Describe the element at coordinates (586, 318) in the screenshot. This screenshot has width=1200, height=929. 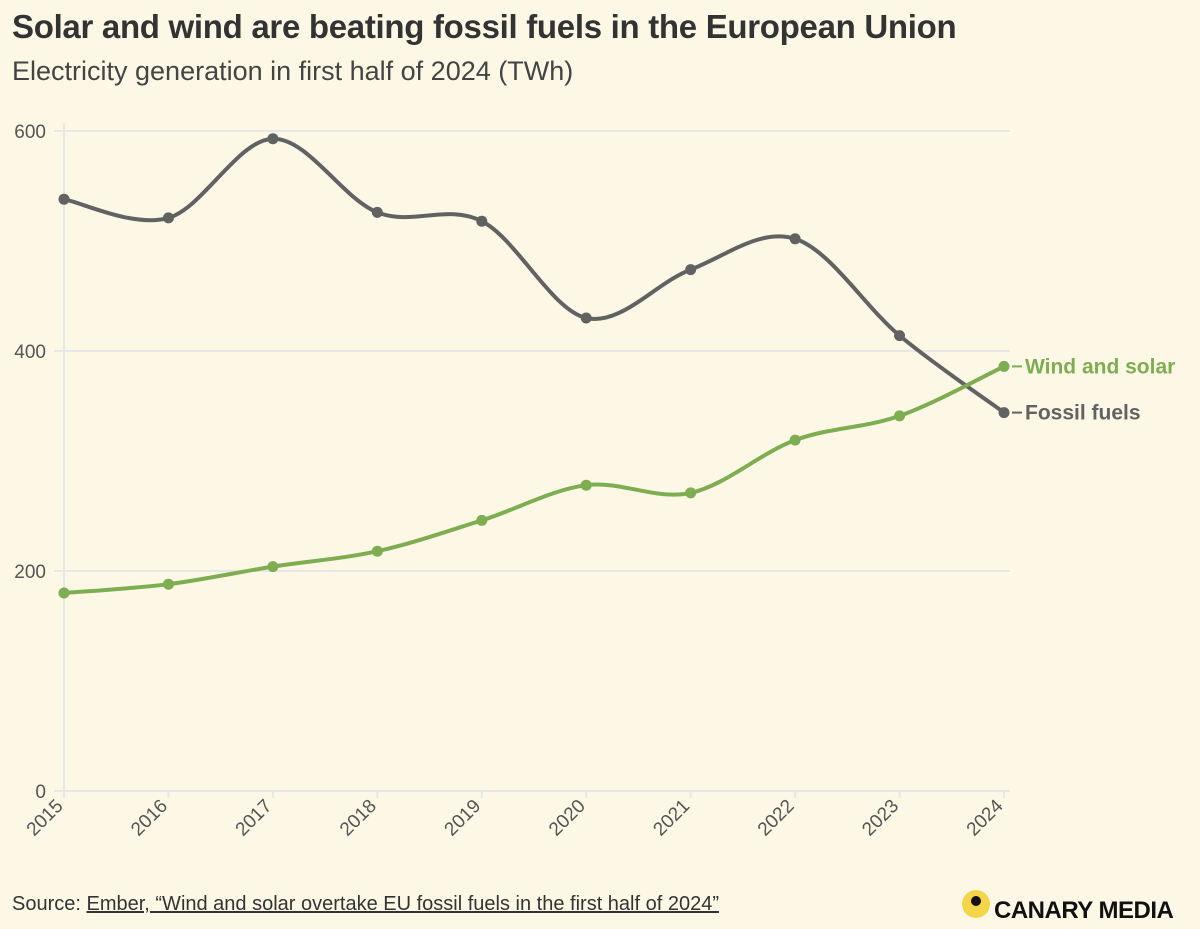
I see `fossil-fuels-point-2020` at that location.